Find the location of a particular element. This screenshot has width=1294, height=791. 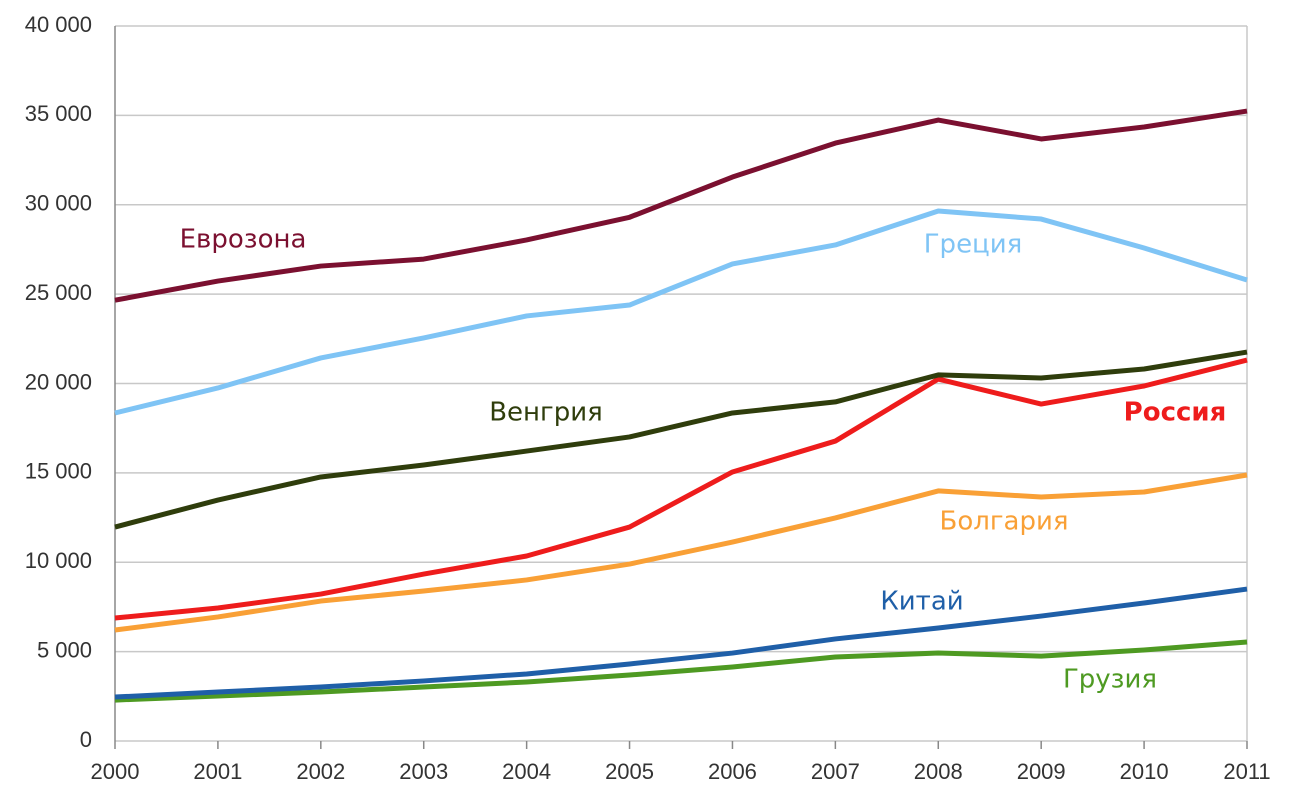

x-tick-label: 2008 is located at coordinates (938, 771).